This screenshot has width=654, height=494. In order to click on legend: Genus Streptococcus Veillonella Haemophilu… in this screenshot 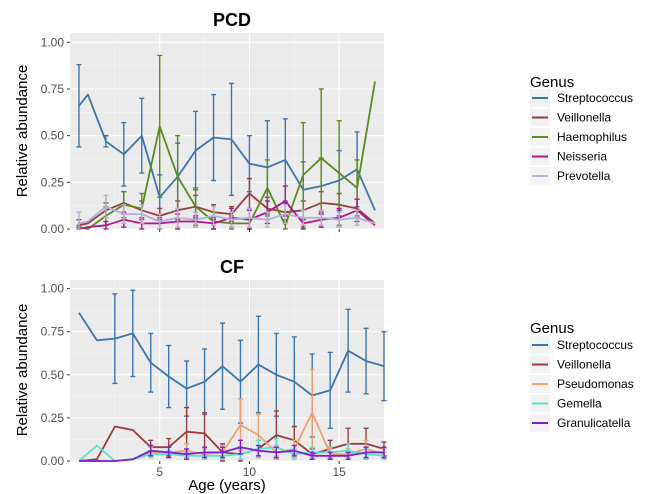, I will do `click(581, 129)`.